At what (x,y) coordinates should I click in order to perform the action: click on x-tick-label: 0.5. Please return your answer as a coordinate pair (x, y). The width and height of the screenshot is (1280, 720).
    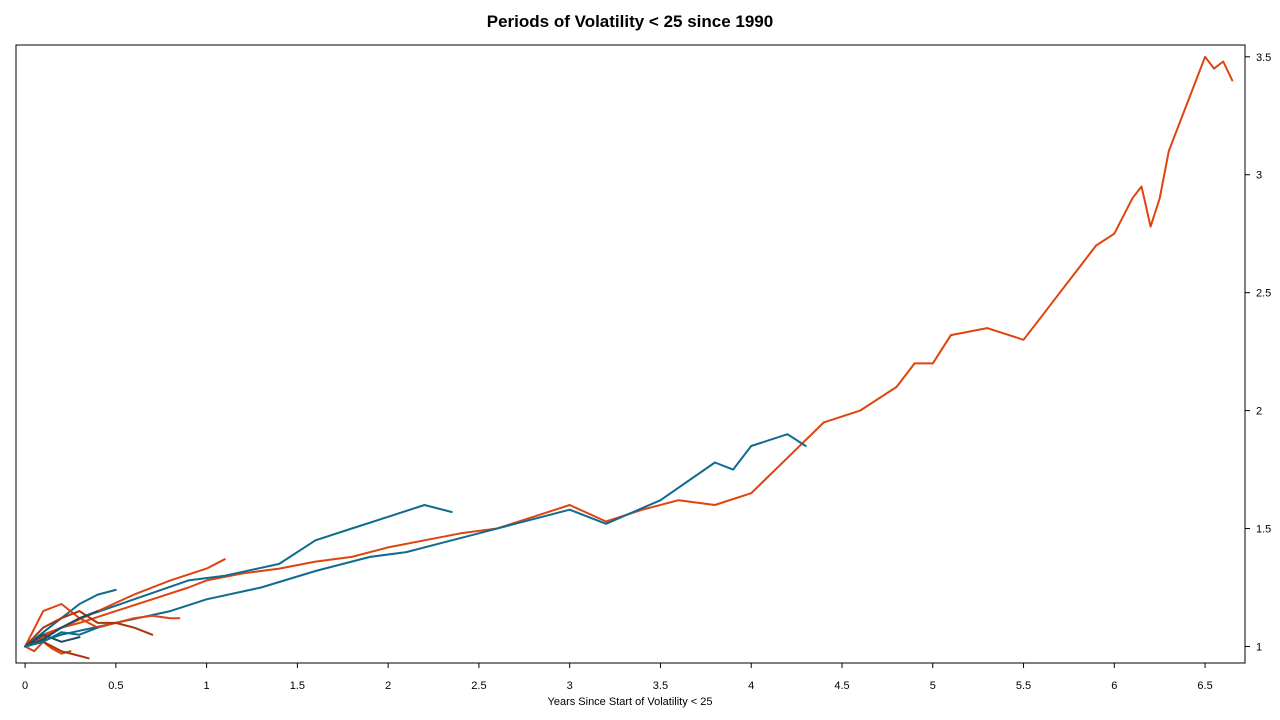
    Looking at the image, I should click on (115, 686).